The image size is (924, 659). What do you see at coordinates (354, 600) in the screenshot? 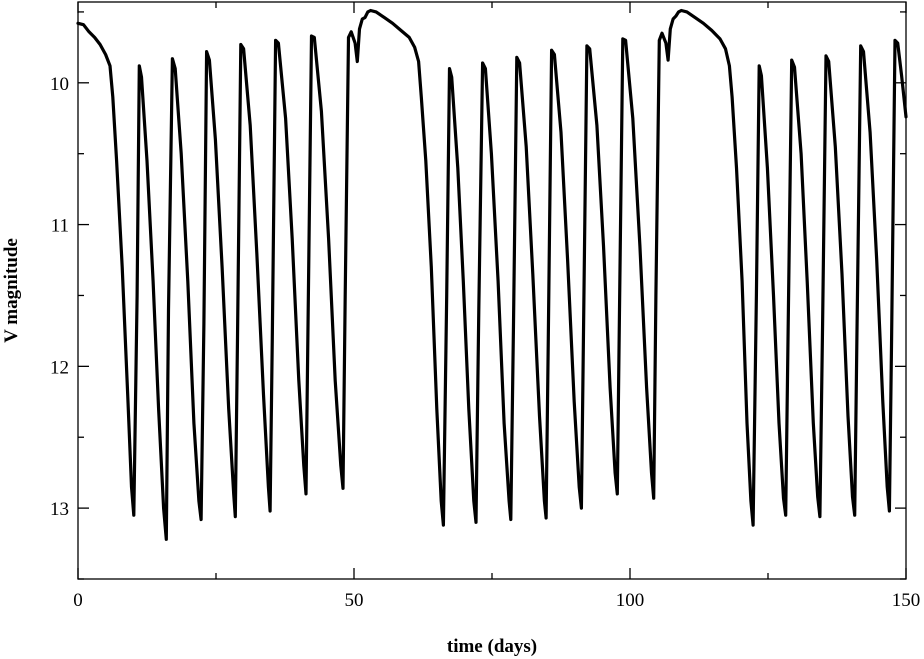
I see `x-tick-label: 50` at bounding box center [354, 600].